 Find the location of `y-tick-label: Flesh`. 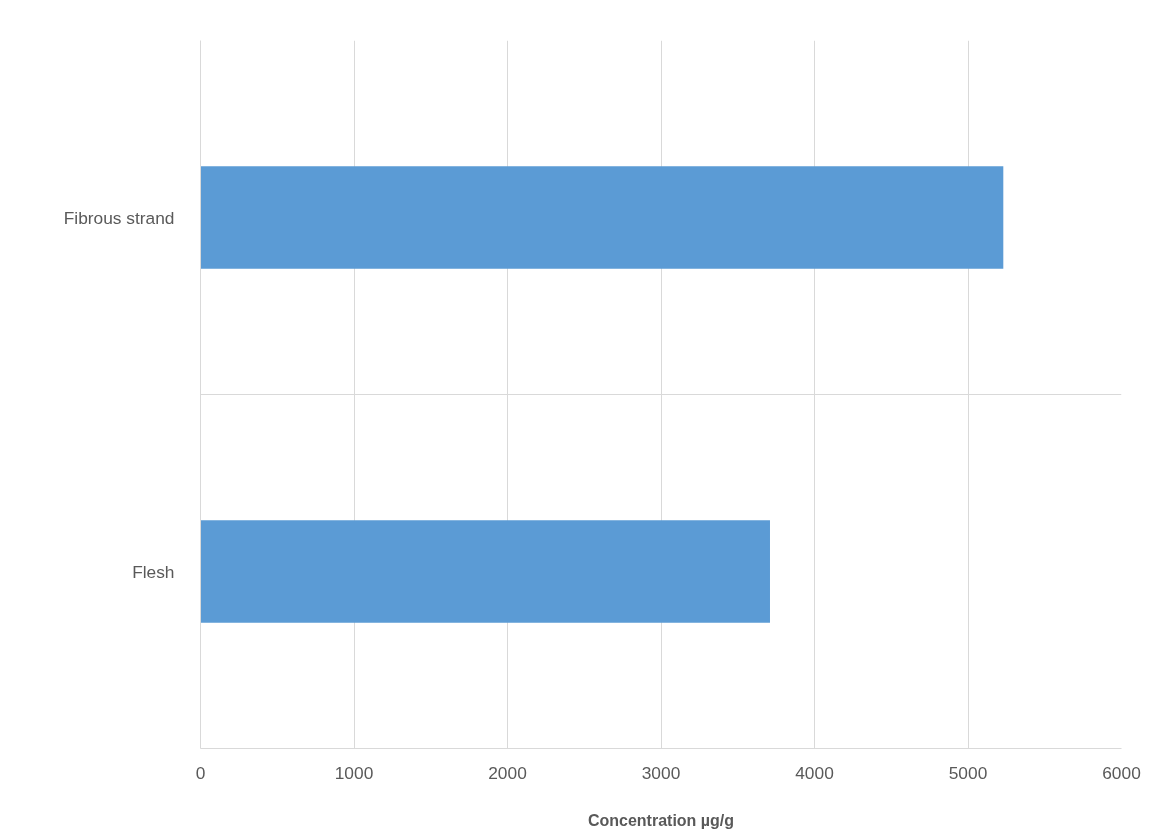

y-tick-label: Flesh is located at coordinates (153, 571).